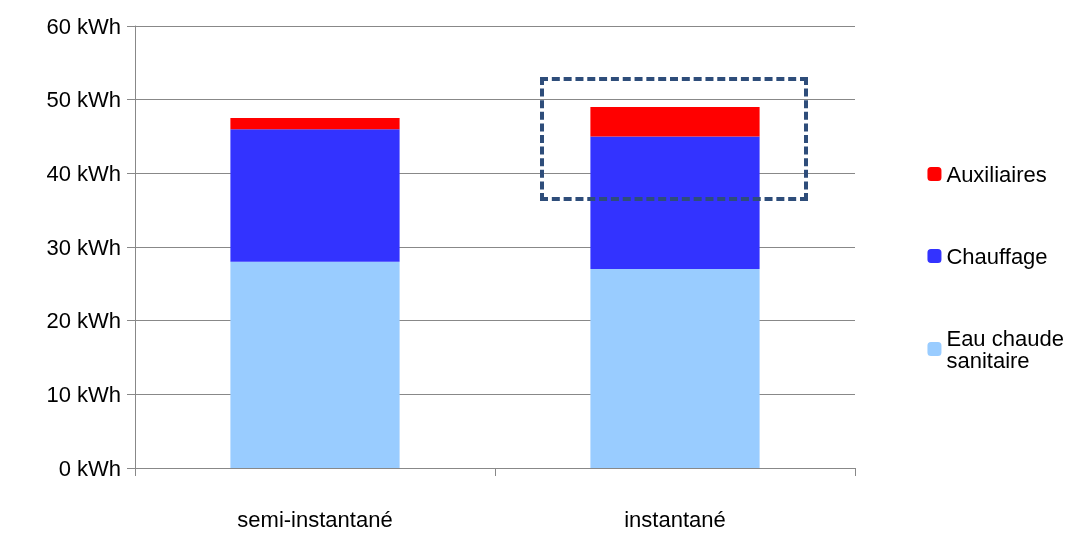 The height and width of the screenshot is (534, 1080). Describe the element at coordinates (315, 519) in the screenshot. I see `x-tick-label: semi-instantané` at that location.